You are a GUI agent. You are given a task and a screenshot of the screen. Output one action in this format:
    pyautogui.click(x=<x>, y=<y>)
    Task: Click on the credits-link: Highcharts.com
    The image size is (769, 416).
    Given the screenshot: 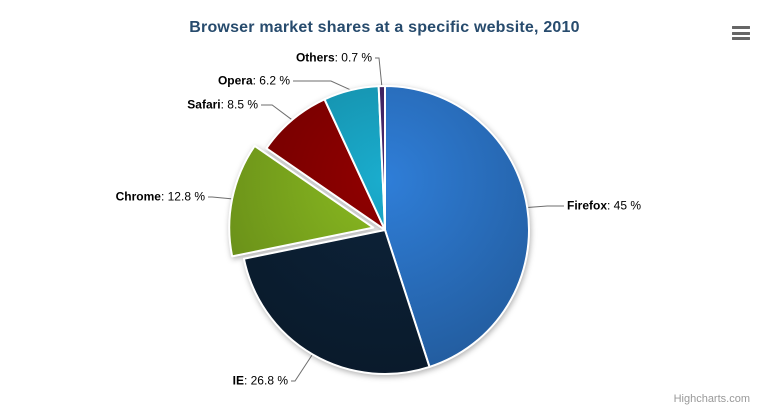 What is the action you would take?
    pyautogui.click(x=711, y=399)
    